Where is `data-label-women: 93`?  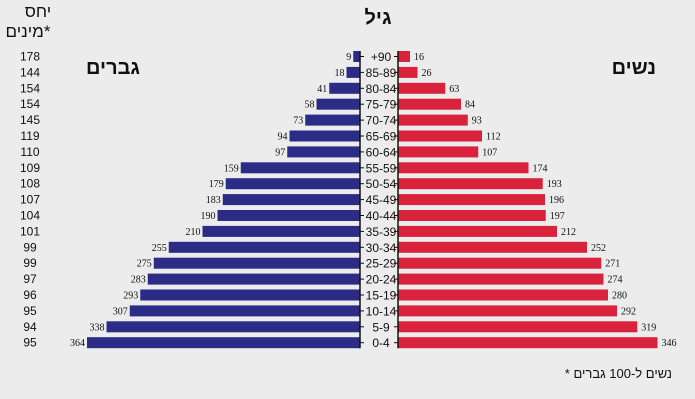 data-label-women: 93 is located at coordinates (477, 121).